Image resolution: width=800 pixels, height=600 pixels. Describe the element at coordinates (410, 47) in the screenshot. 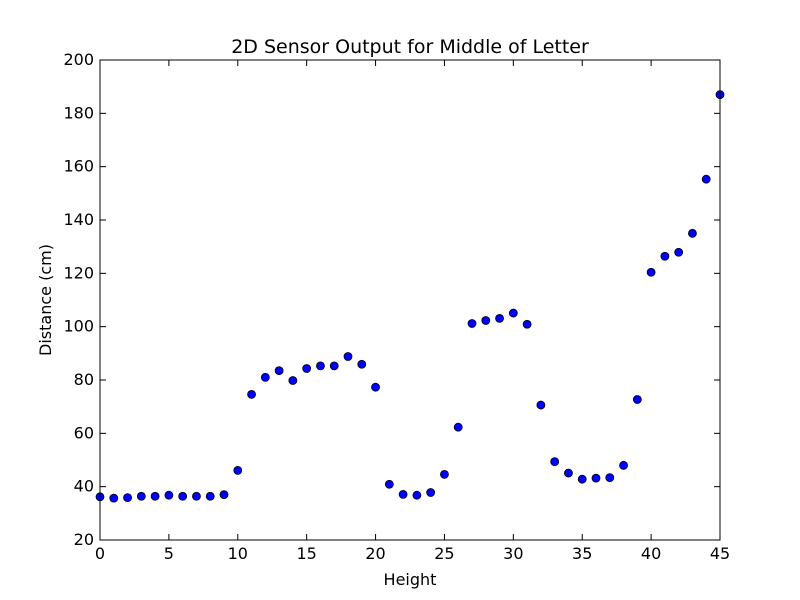

I see `chart-title: 2D Sensor Output for Middle of Letter` at that location.